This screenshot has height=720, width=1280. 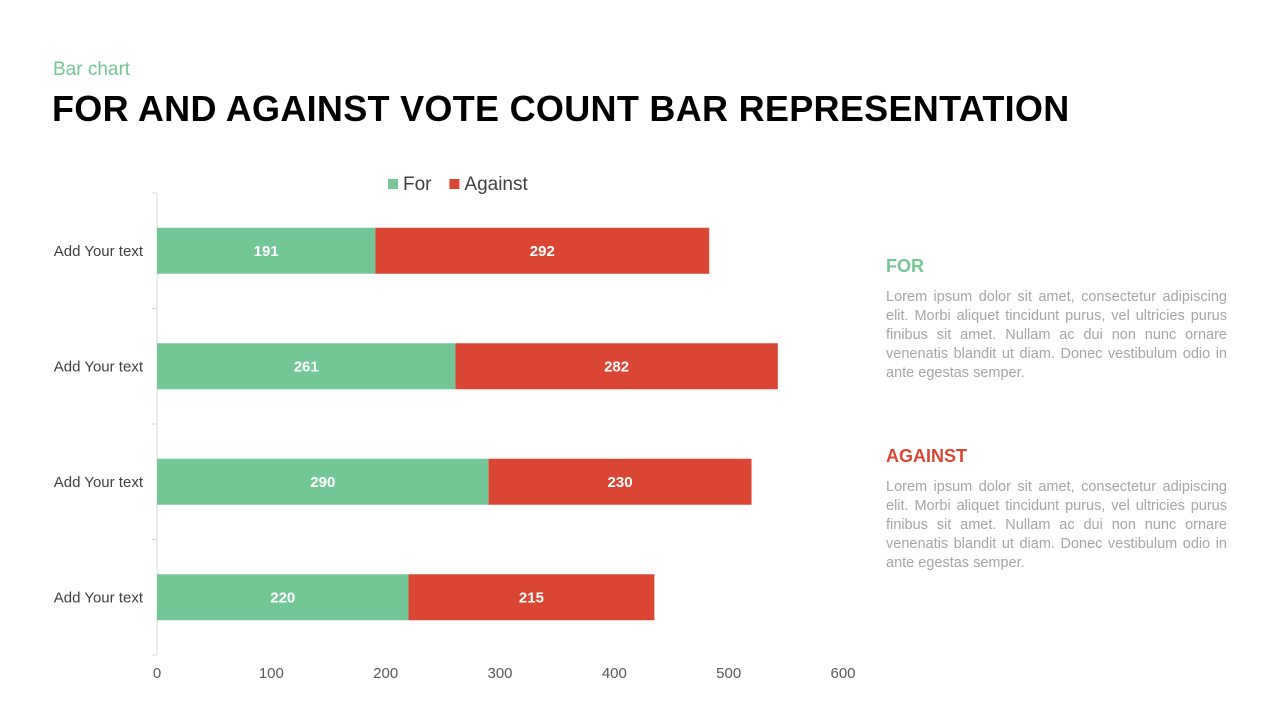 I want to click on data-label-for: 220, so click(x=282, y=597).